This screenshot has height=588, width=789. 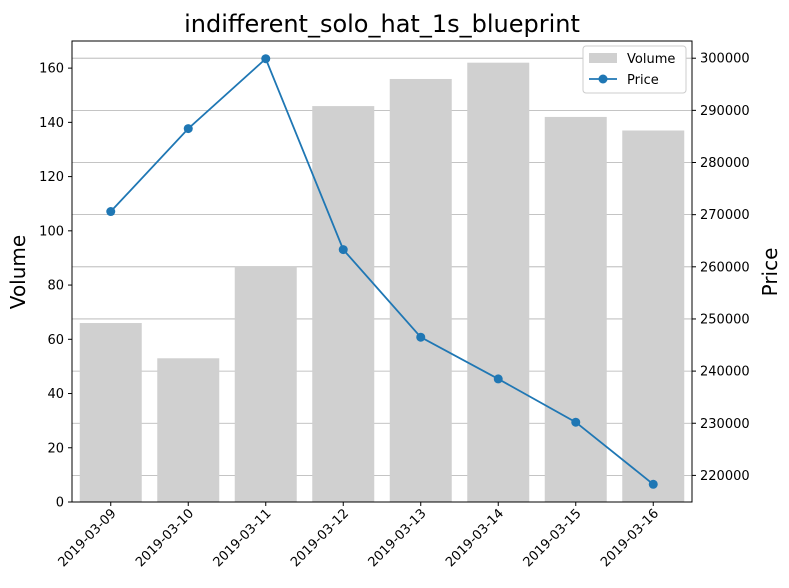 I want to click on x-tick-label-2019-03-10: 2019-03-10, so click(x=165, y=538).